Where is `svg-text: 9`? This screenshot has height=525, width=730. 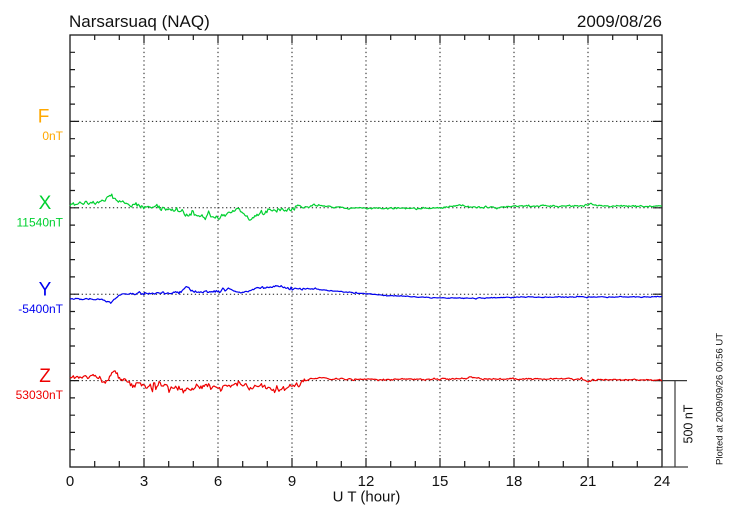
svg-text: 9 is located at coordinates (292, 481).